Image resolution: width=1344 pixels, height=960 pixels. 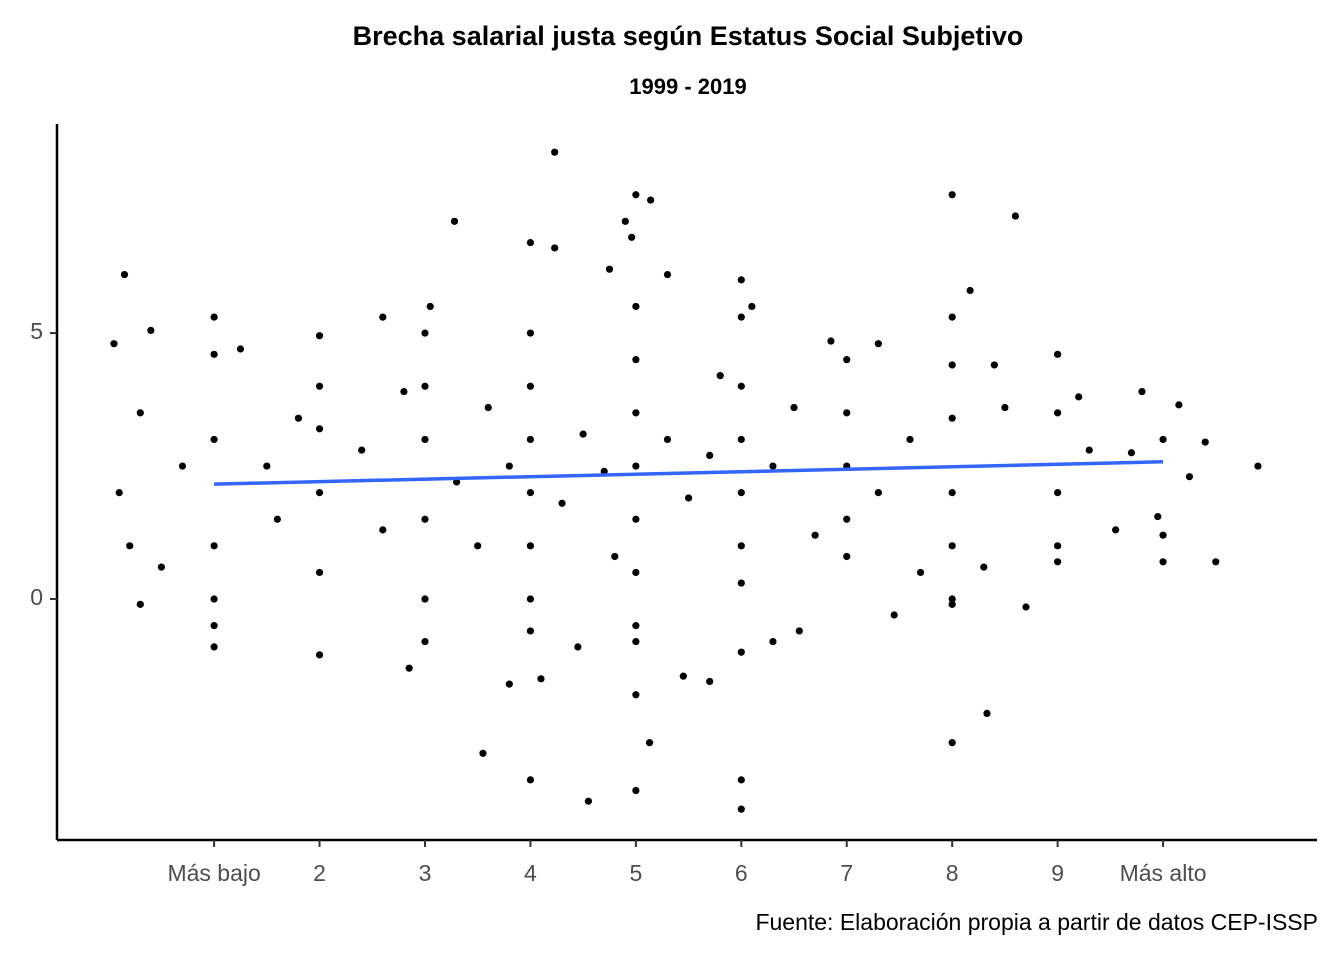 I want to click on x-tick-label: Más bajo, so click(x=213, y=873).